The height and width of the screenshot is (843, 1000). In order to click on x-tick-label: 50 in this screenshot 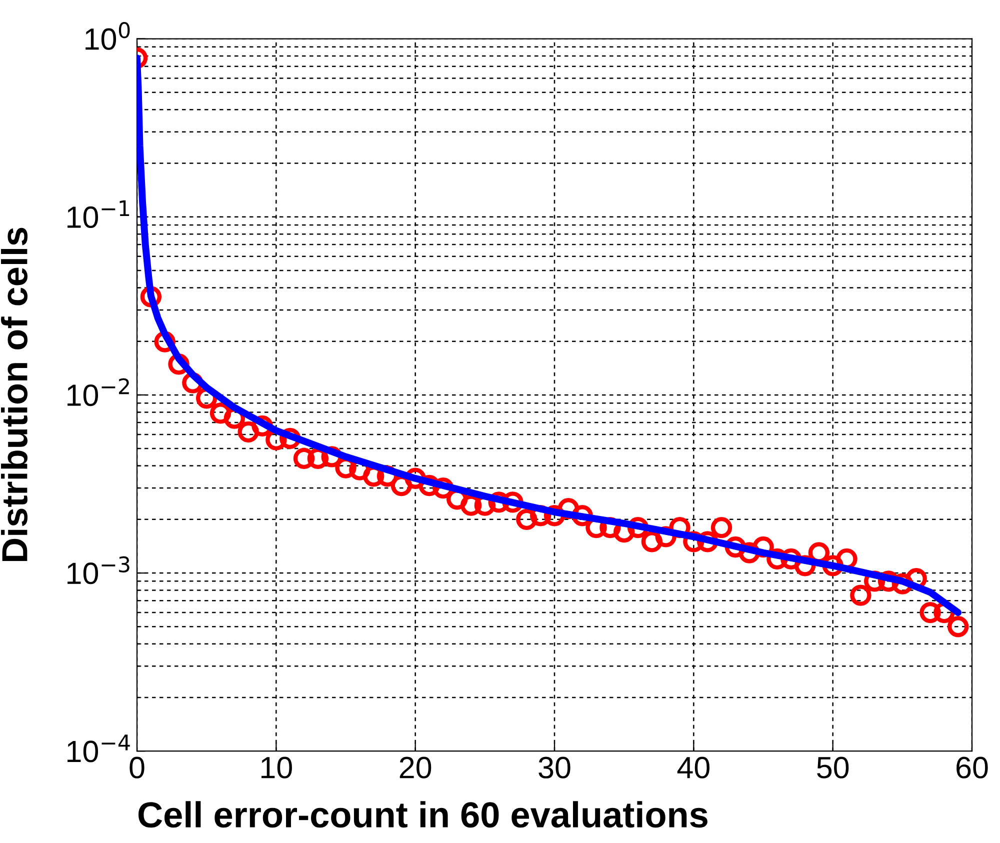, I will do `click(833, 767)`.